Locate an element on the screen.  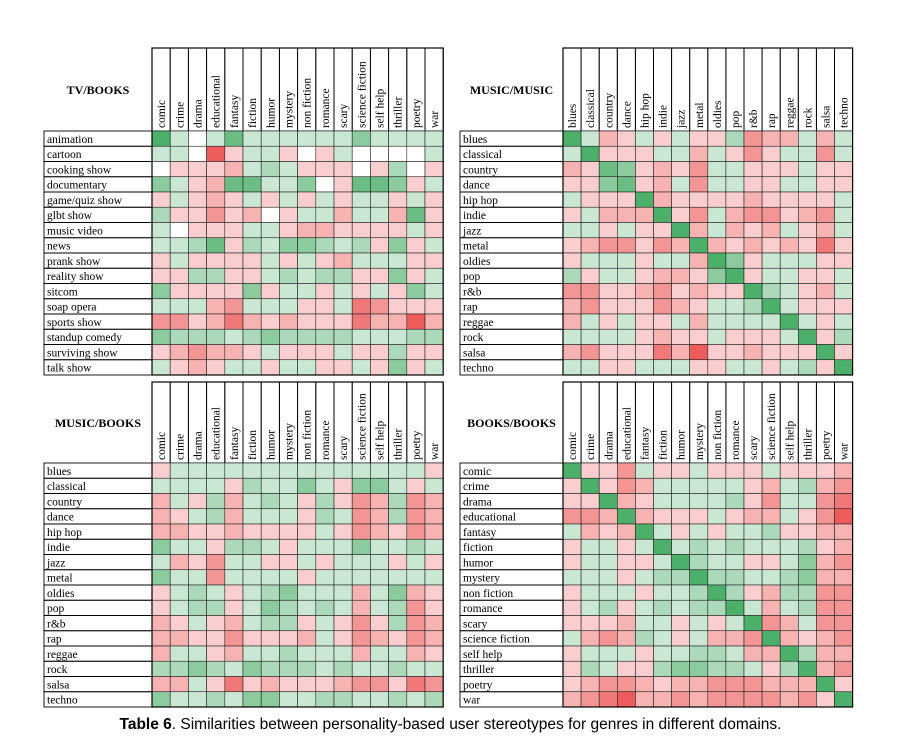
column-label: self help is located at coordinates (790, 440).